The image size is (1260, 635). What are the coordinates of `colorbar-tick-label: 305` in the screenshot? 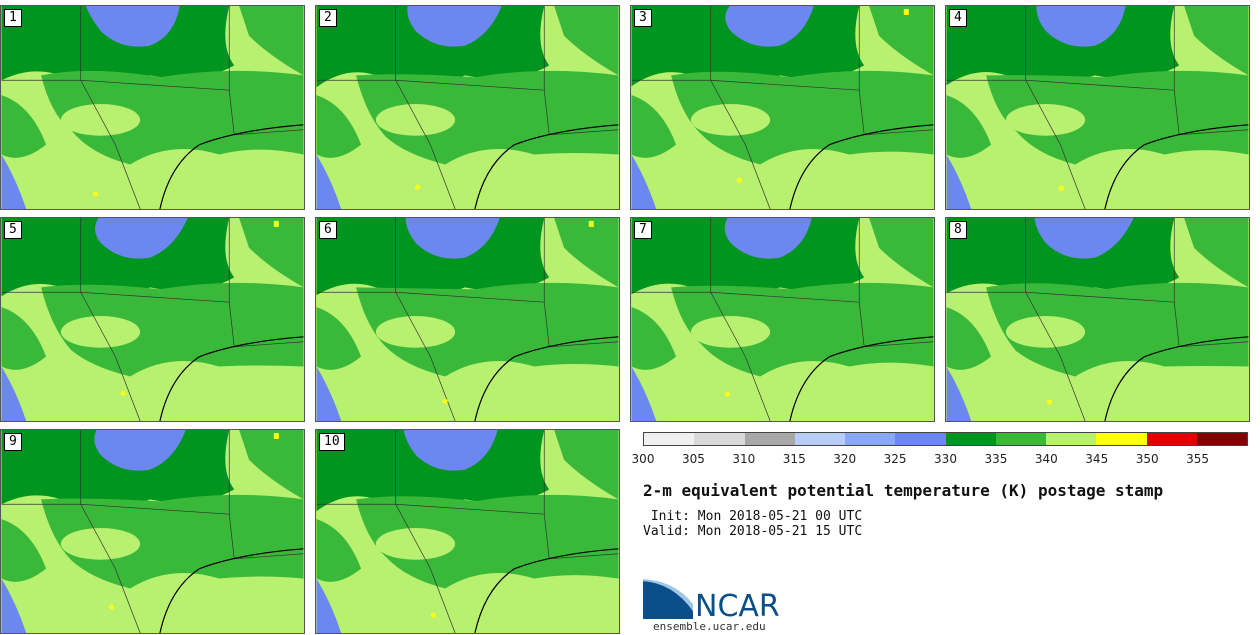 It's located at (693, 459).